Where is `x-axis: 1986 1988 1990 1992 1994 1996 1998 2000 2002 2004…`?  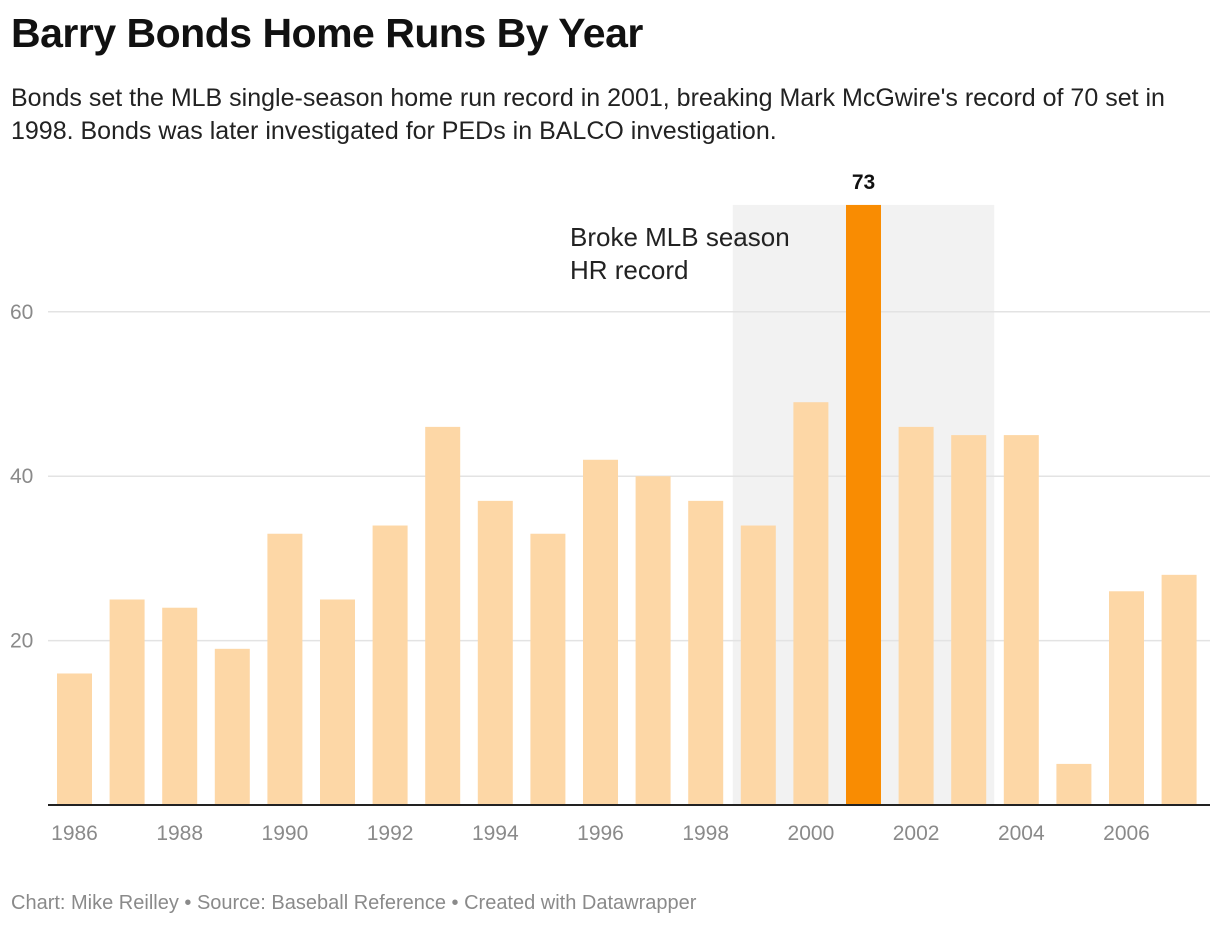 x-axis: 1986 1988 1990 1992 1994 1996 1998 2000 2002 2004… is located at coordinates (629, 824).